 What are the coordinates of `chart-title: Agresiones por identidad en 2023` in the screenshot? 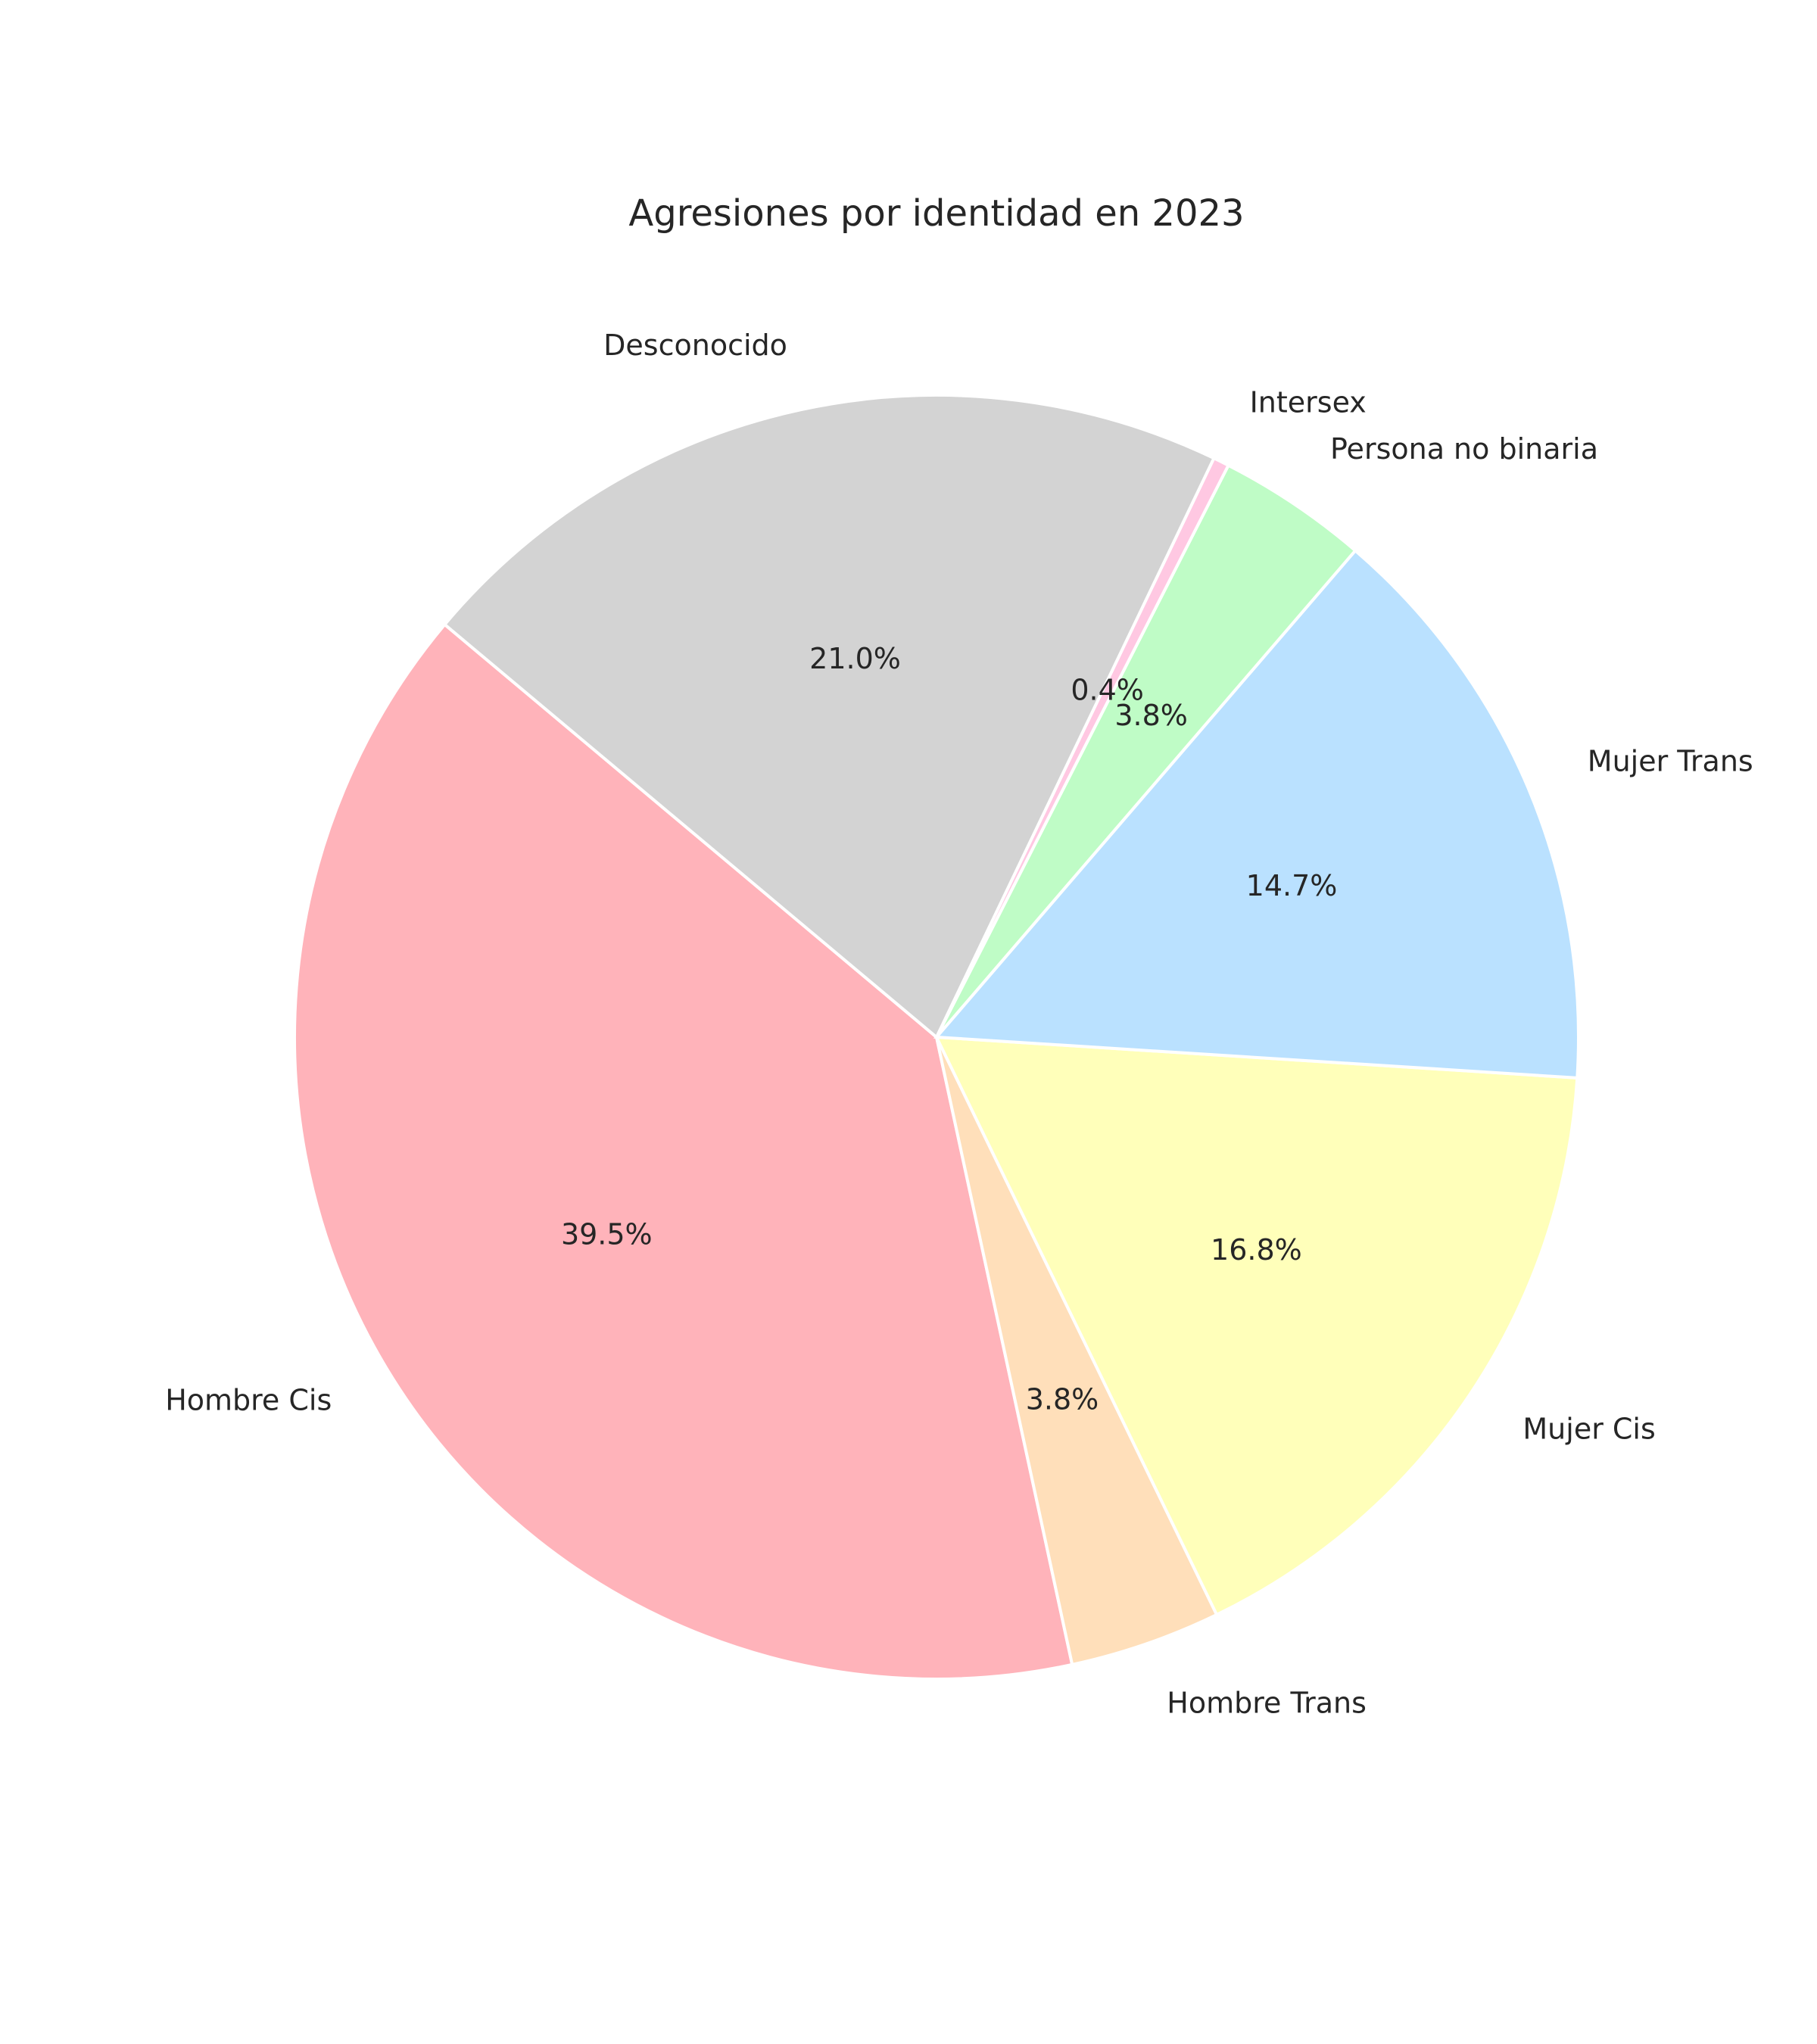 It's located at (936, 213).